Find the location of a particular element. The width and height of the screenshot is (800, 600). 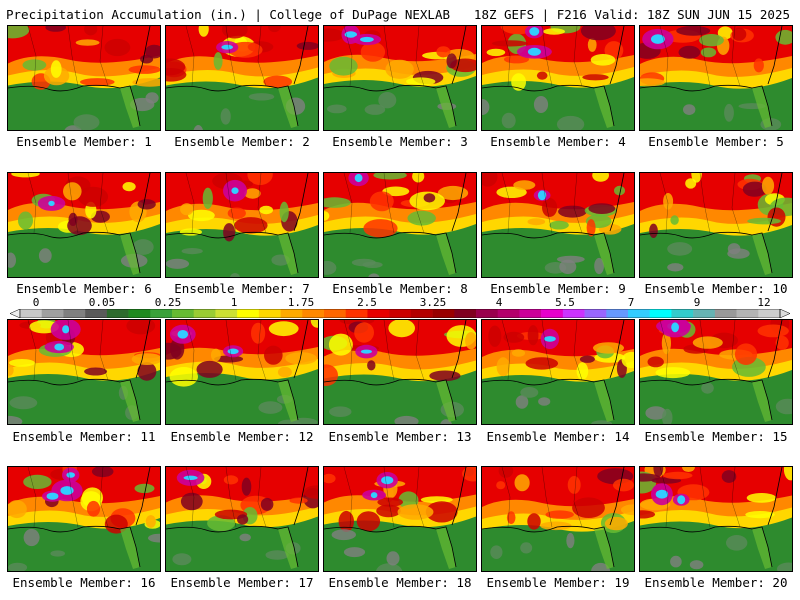

ensemble-member-label: Ensemble Member: 10 is located at coordinates (716, 288).